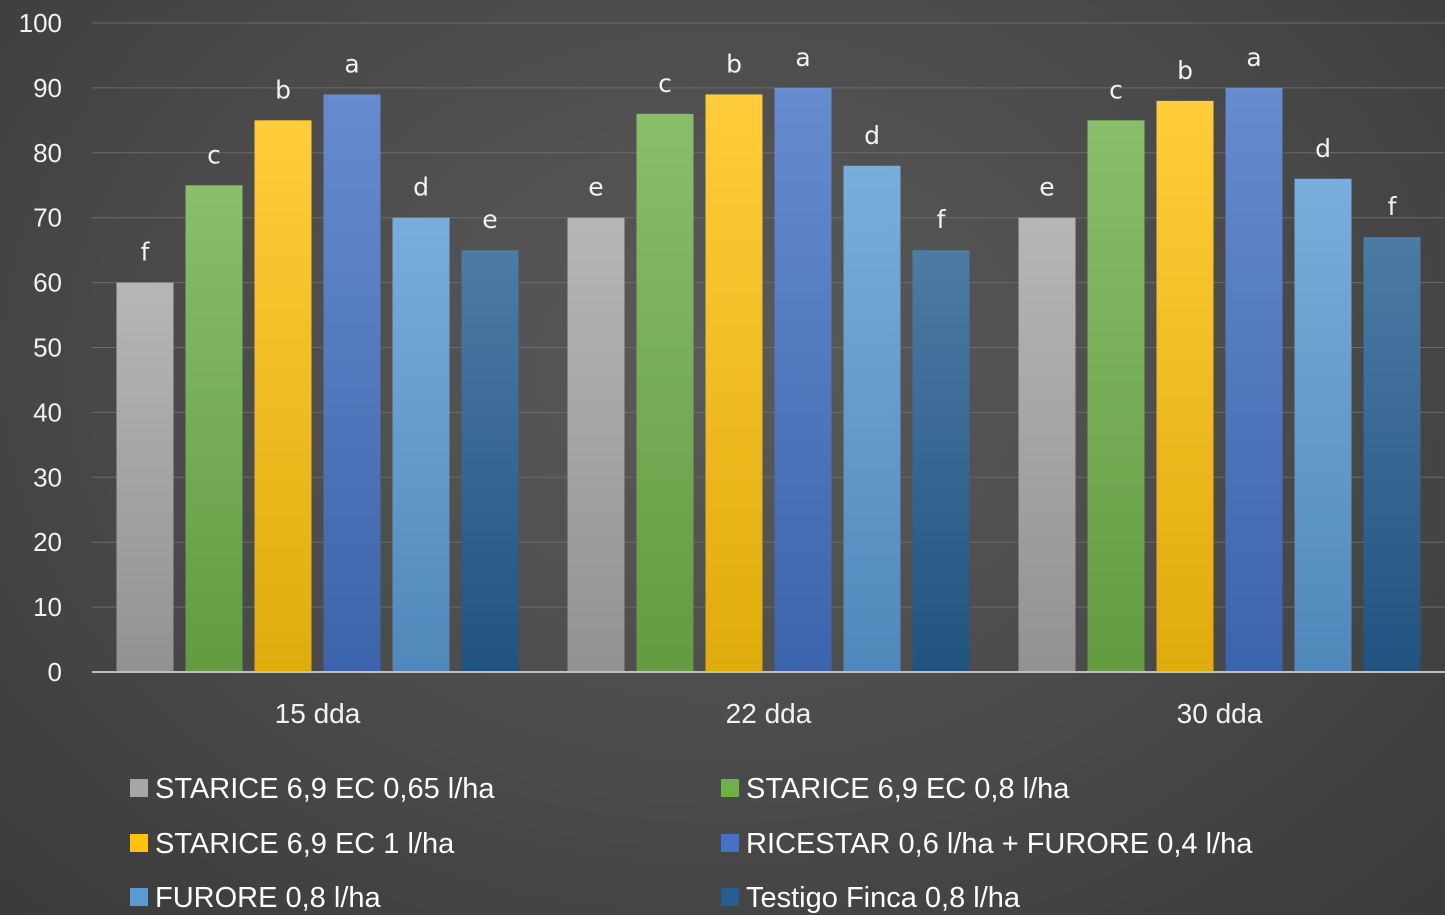  I want to click on category-label: 30 dda, so click(1220, 713).